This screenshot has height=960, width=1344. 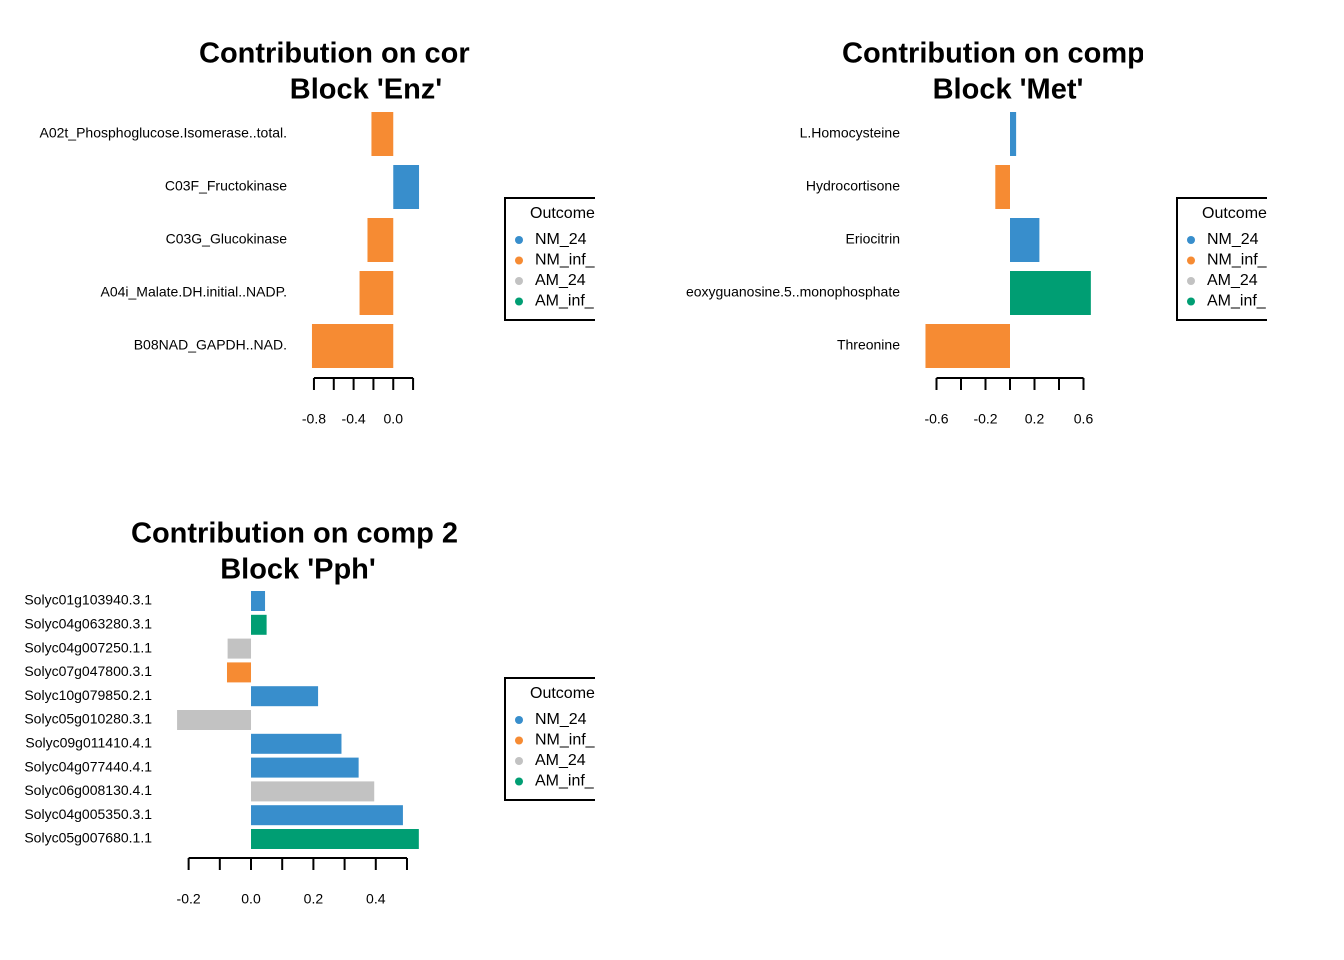 I want to click on title-group: Contribution on comp 2, so click(x=294, y=534).